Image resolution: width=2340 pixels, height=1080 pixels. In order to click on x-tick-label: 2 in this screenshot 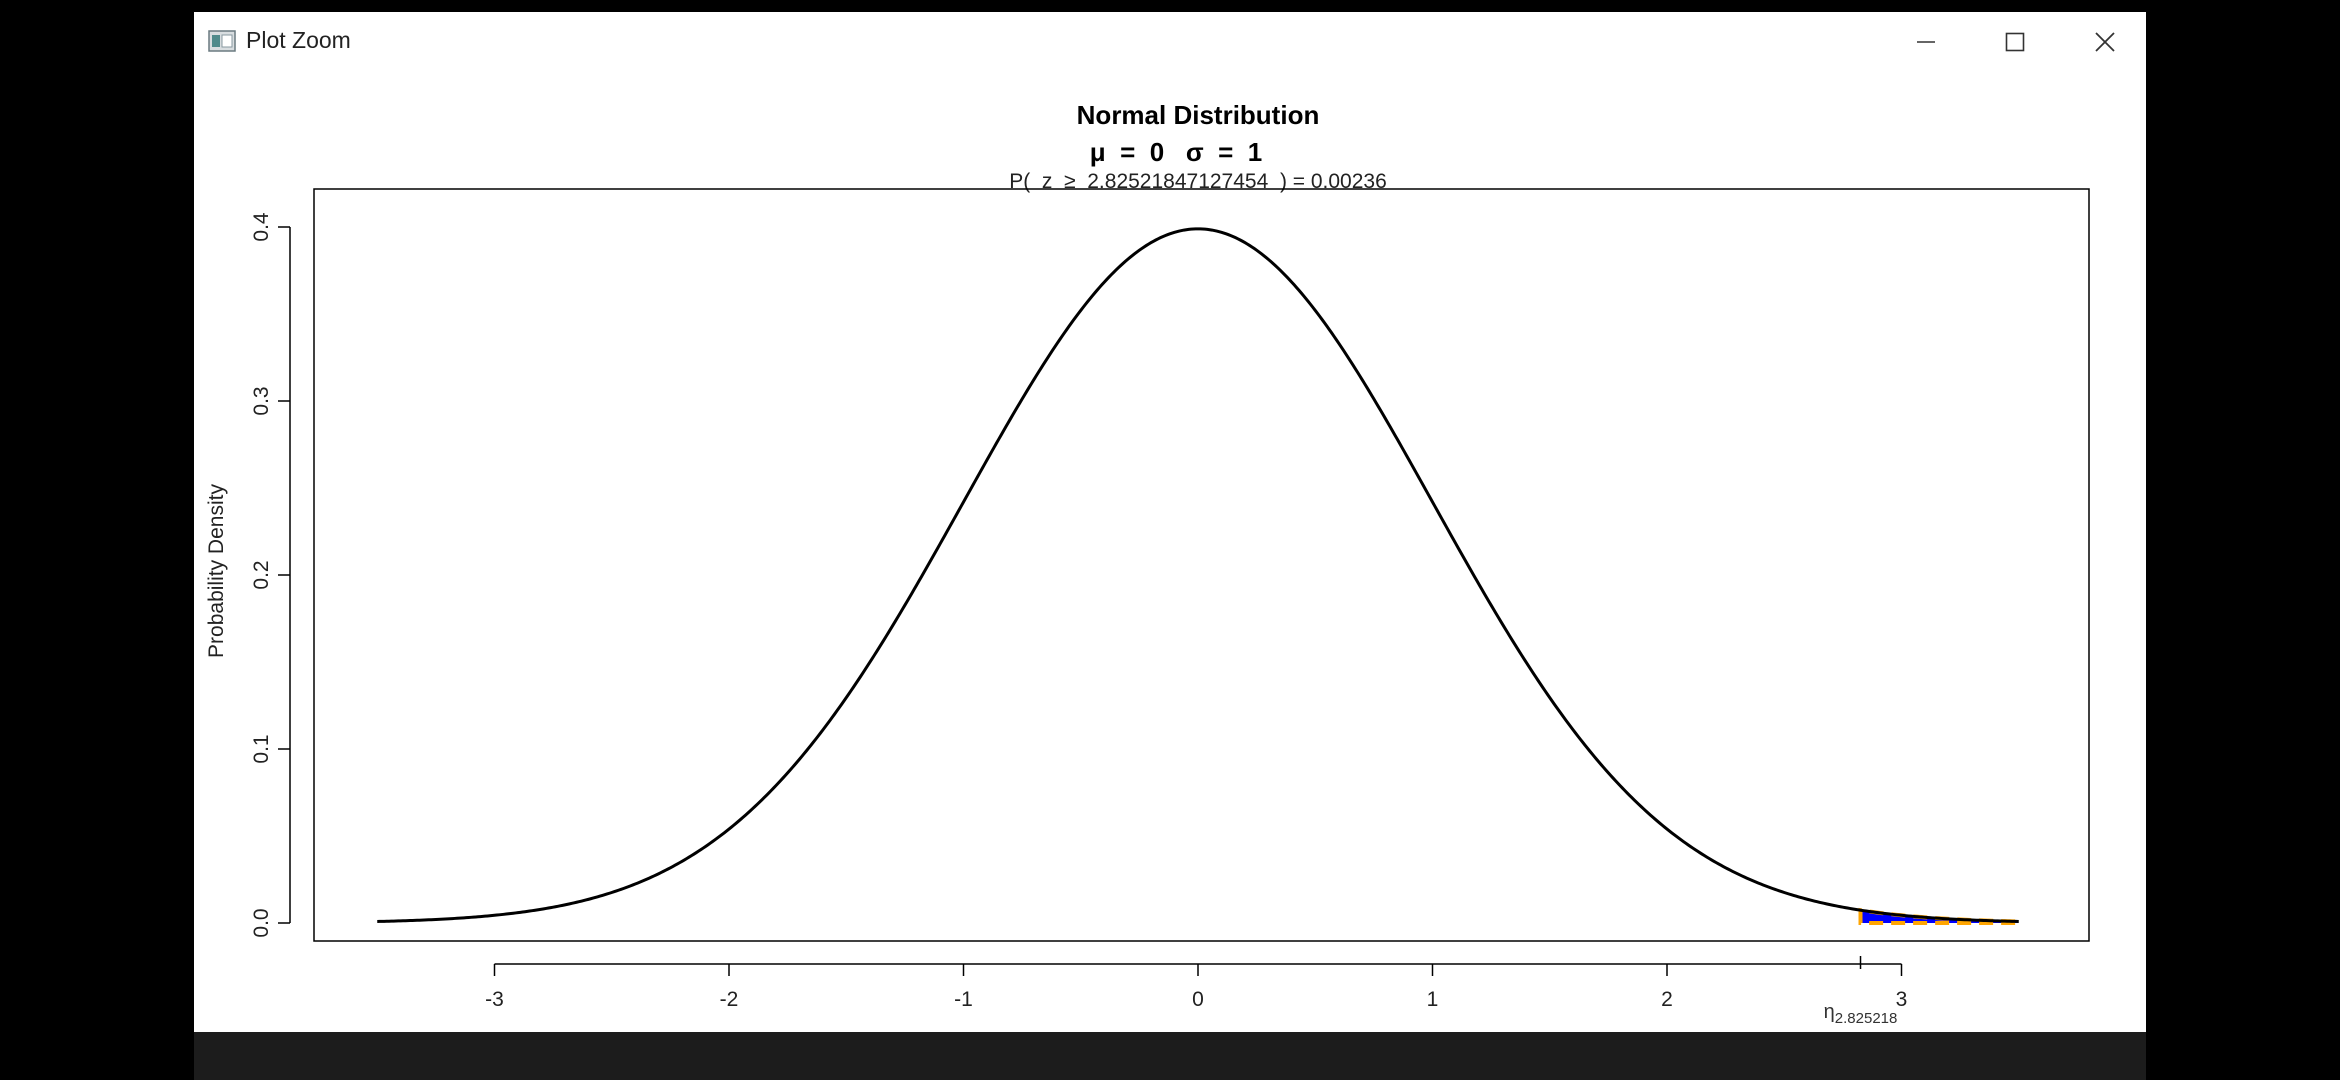, I will do `click(1667, 999)`.